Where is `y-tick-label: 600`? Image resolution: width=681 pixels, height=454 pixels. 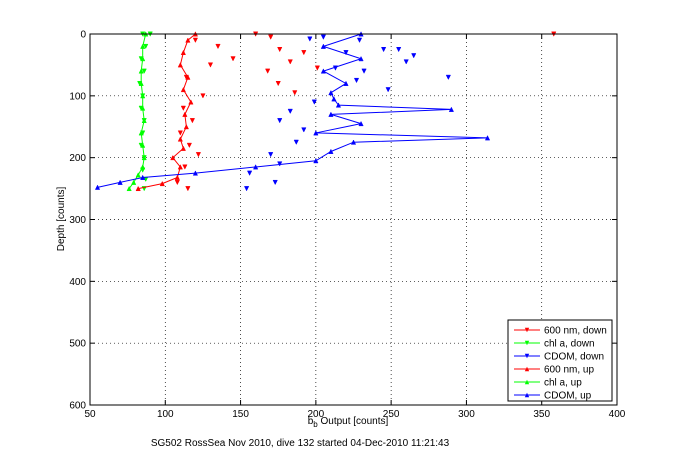 y-tick-label: 600 is located at coordinates (77, 406).